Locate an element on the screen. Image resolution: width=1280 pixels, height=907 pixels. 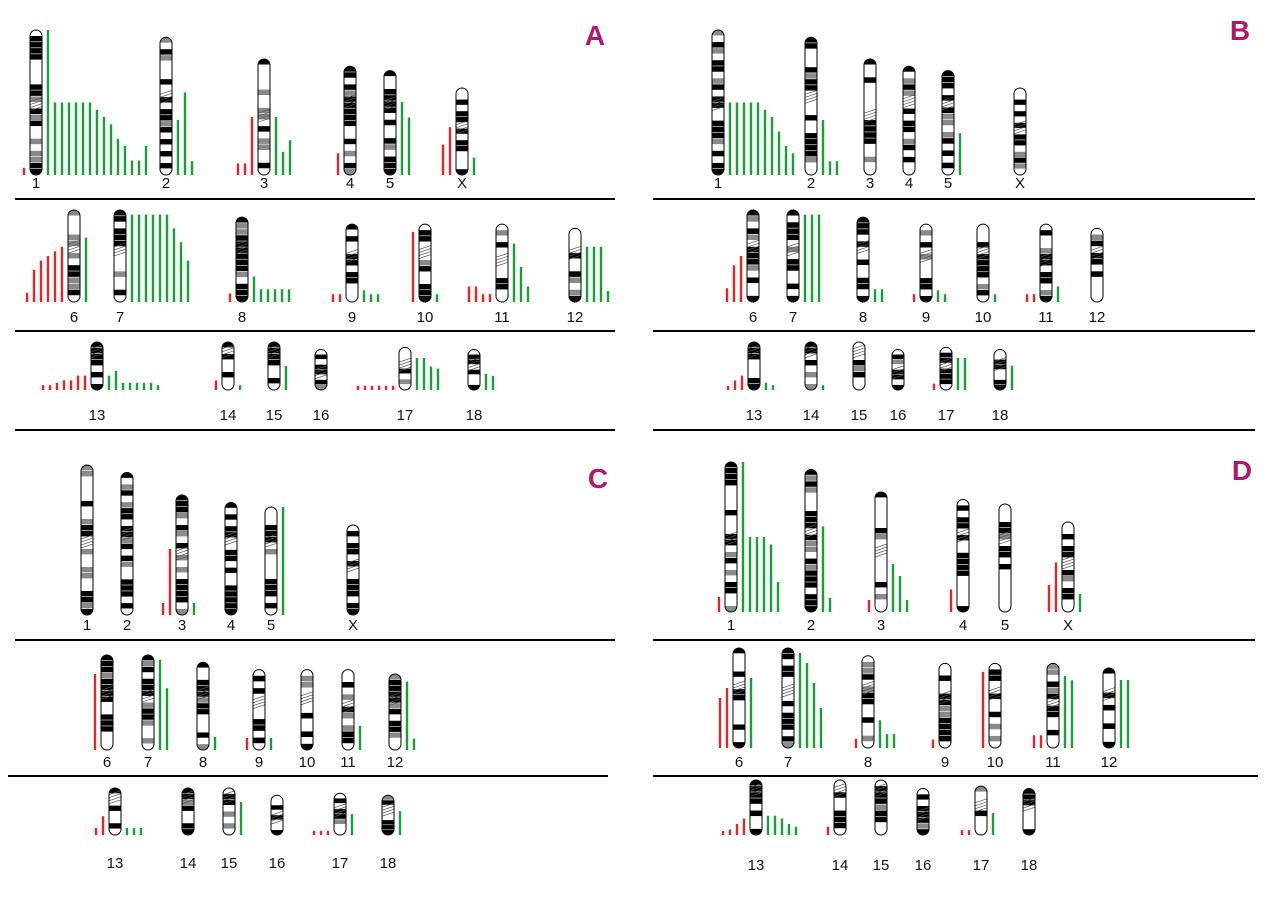
chromosome-number-label: 12 is located at coordinates (395, 762).